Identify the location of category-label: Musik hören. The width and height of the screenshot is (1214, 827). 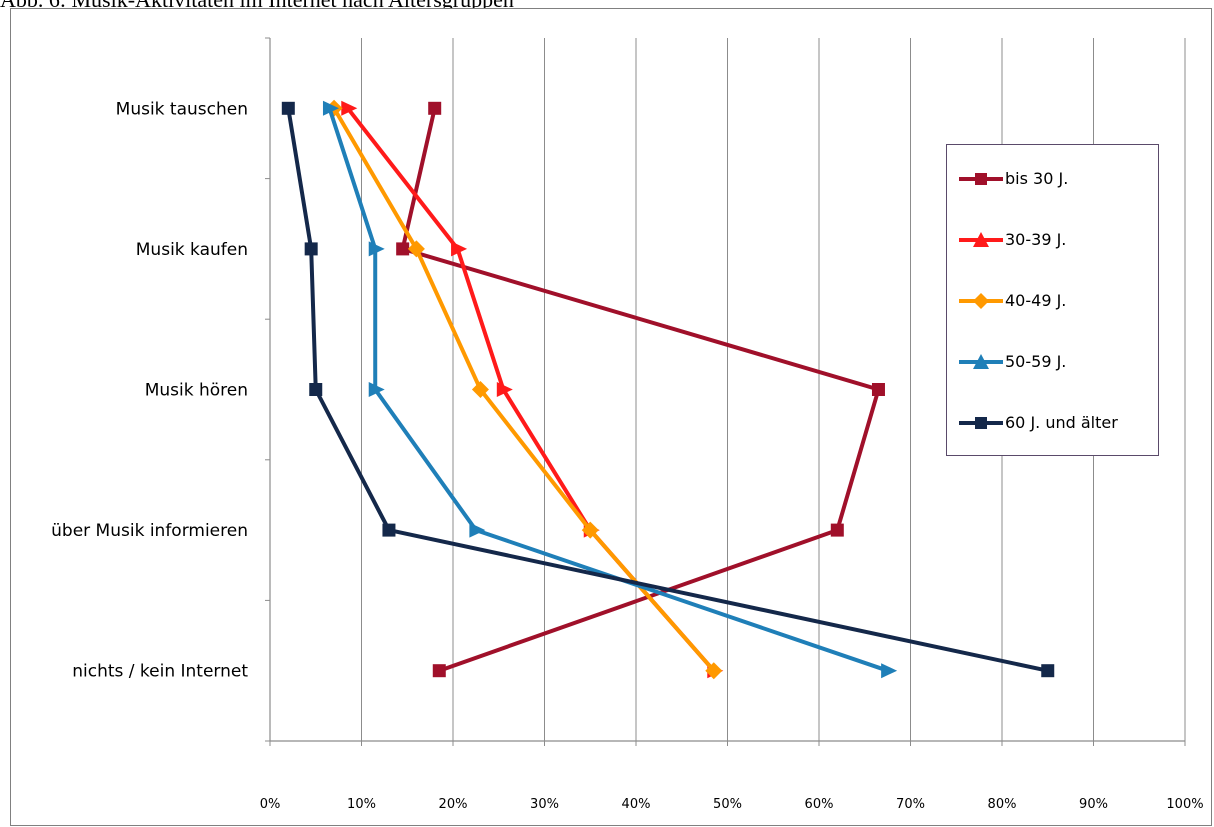
(196, 391).